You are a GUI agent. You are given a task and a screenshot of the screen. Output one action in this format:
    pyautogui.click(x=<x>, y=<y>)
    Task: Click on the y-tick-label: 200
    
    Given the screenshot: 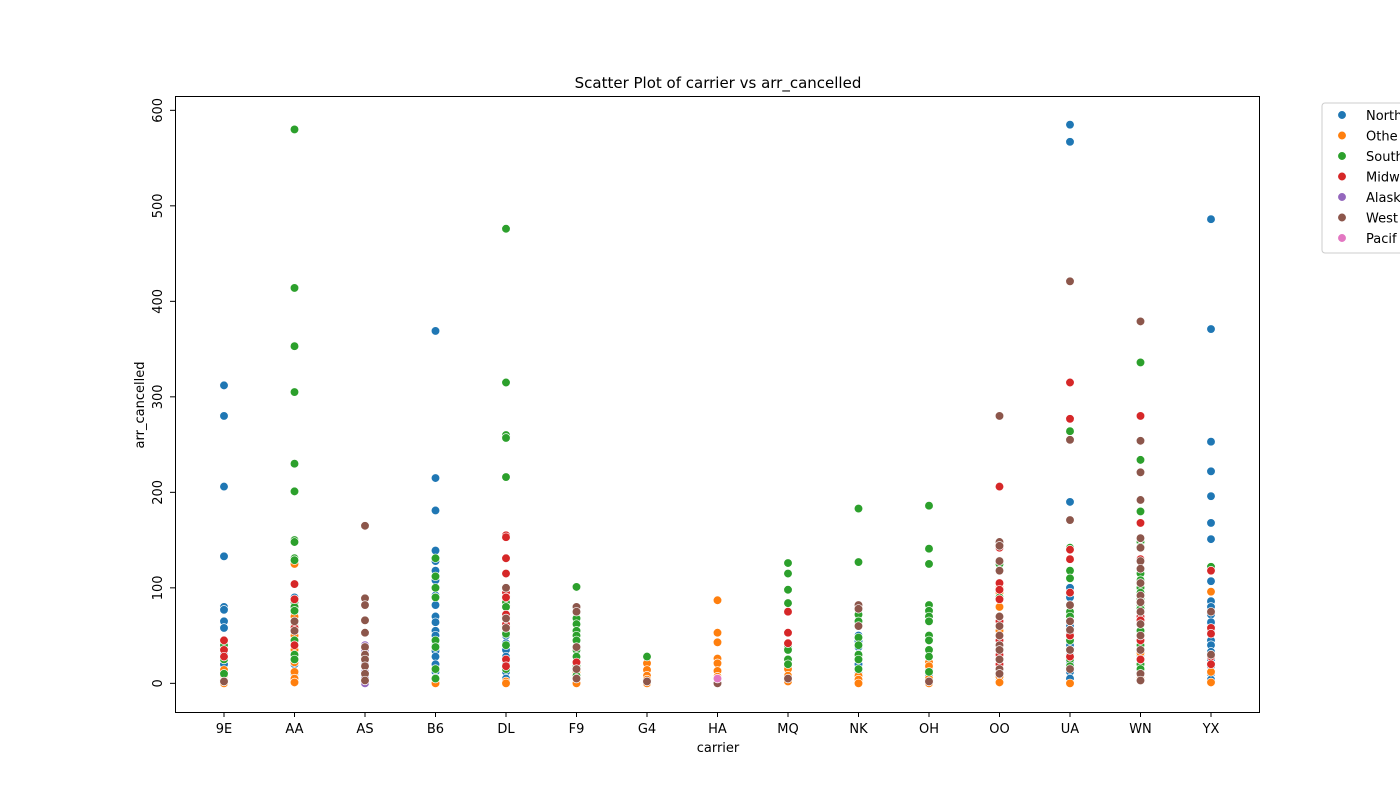 What is the action you would take?
    pyautogui.click(x=158, y=492)
    